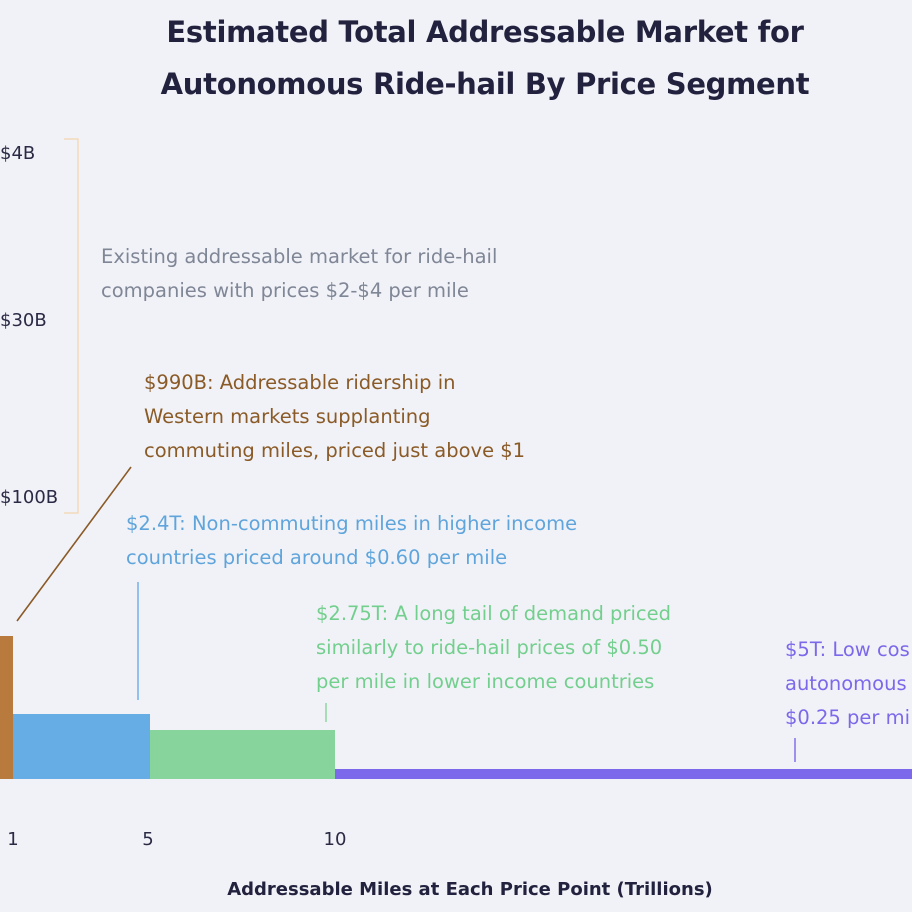 Image resolution: width=912 pixels, height=912 pixels. What do you see at coordinates (847, 649) in the screenshot?
I see `annotation-line: $5T: Low cos` at bounding box center [847, 649].